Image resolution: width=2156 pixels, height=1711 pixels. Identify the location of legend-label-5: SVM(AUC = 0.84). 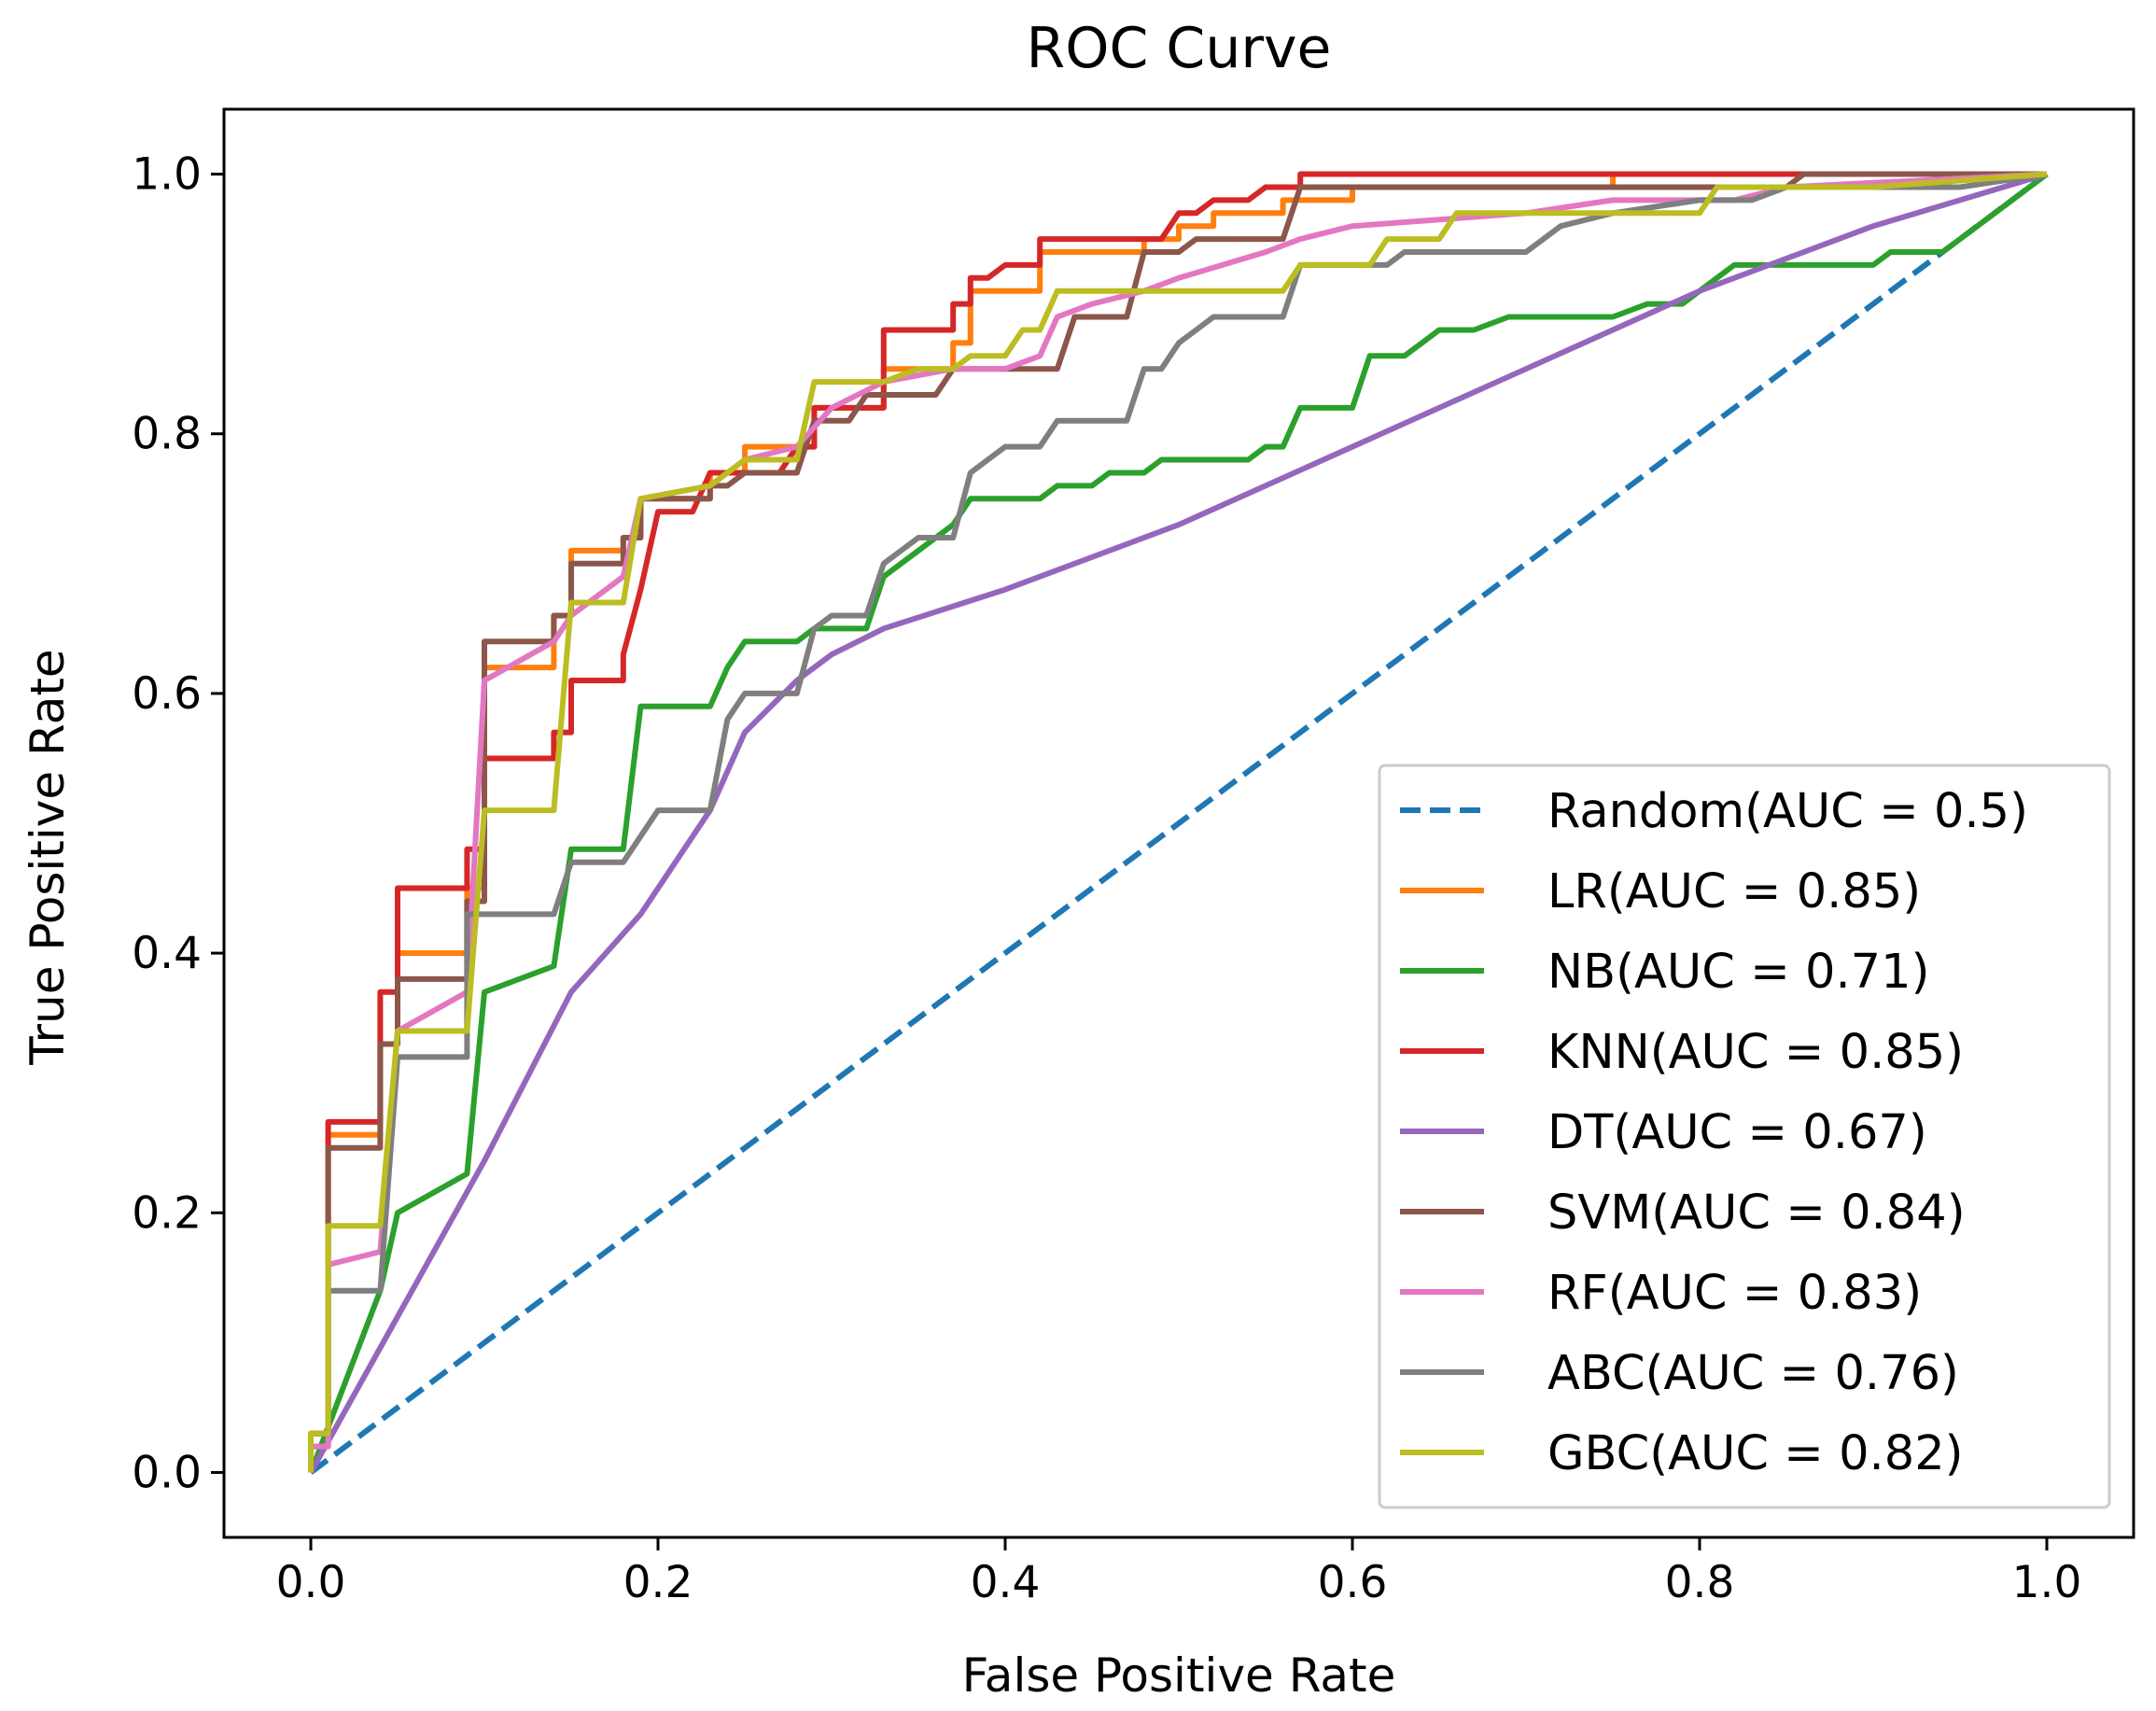
(1756, 1213).